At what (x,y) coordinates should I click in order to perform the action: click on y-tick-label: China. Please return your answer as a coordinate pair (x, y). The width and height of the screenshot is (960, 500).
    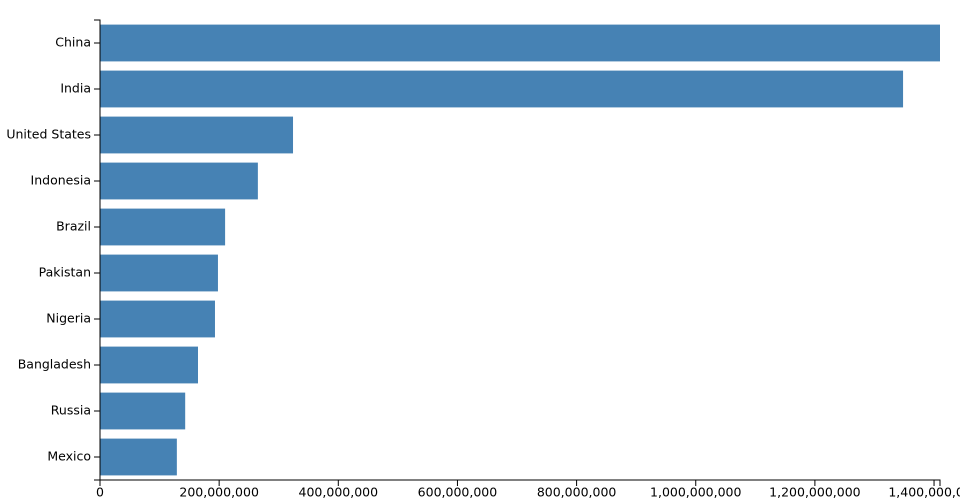
    Looking at the image, I should click on (73, 42).